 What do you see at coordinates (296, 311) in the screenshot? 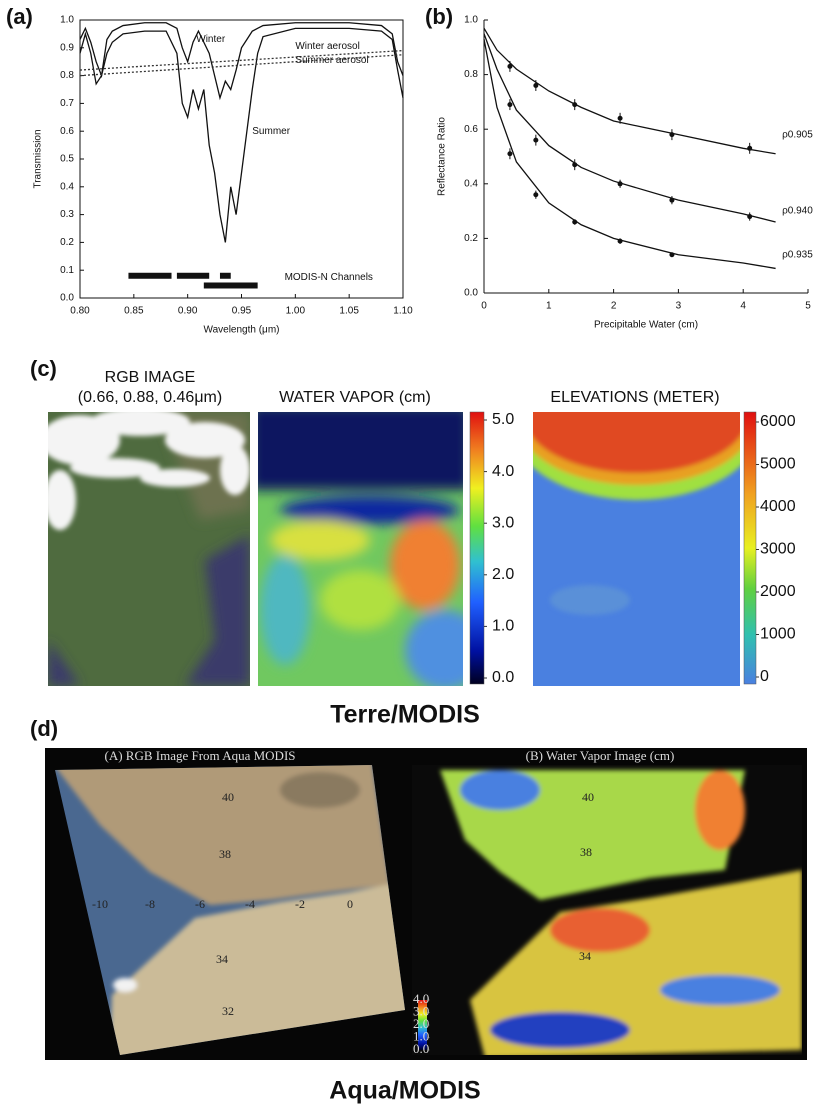
I see `x-tick-label: 1.00` at bounding box center [296, 311].